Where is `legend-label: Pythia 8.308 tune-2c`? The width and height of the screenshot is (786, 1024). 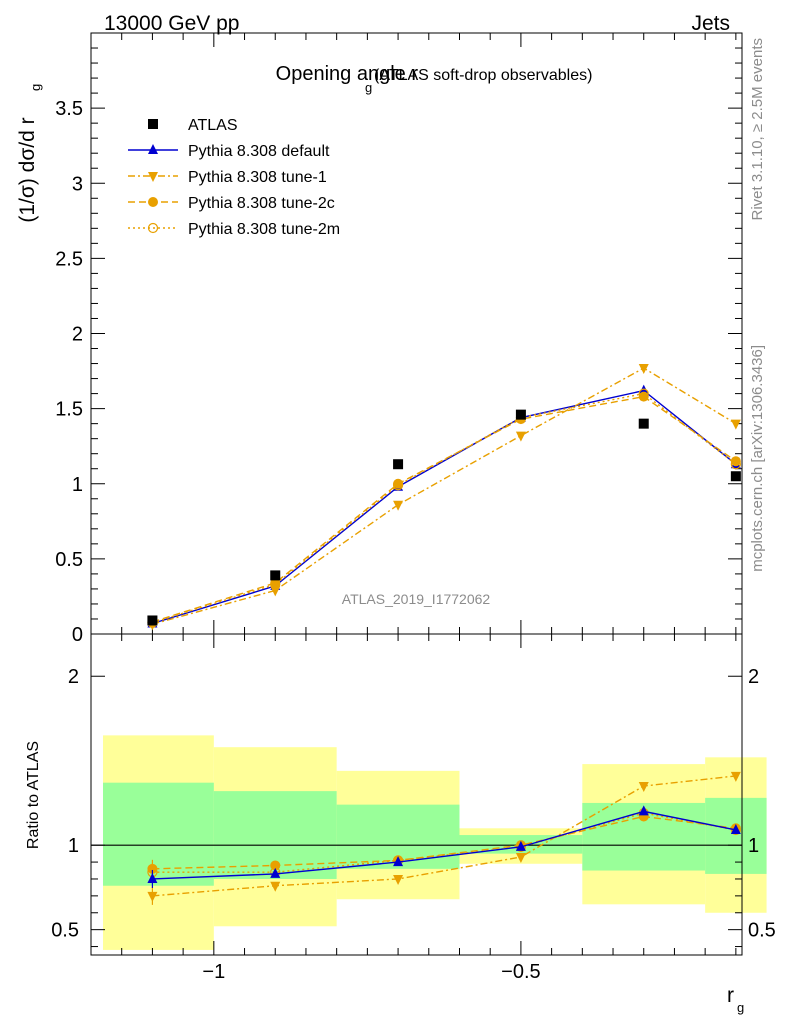 legend-label: Pythia 8.308 tune-2c is located at coordinates (261, 203).